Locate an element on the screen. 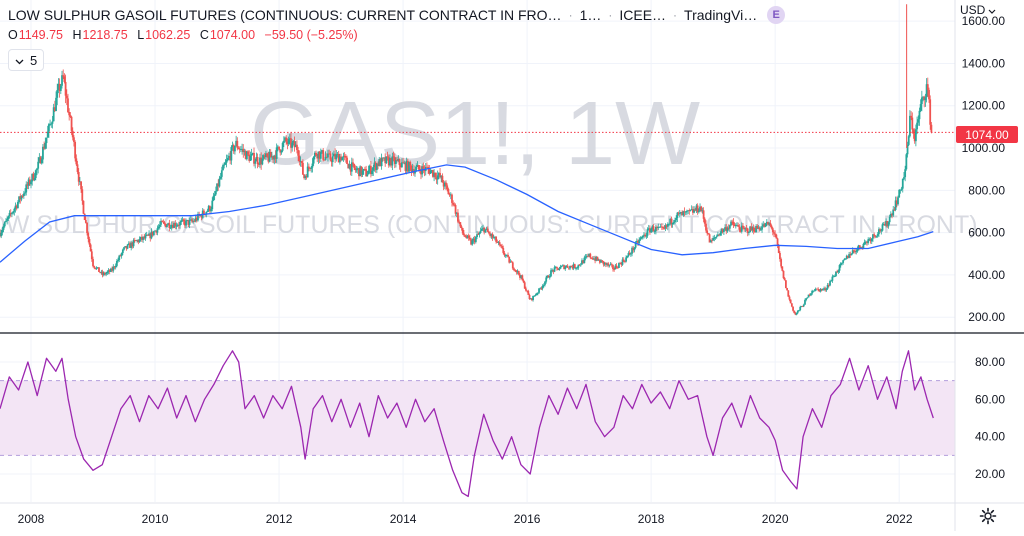  rsi-tick-label: 20.00 is located at coordinates (990, 474).